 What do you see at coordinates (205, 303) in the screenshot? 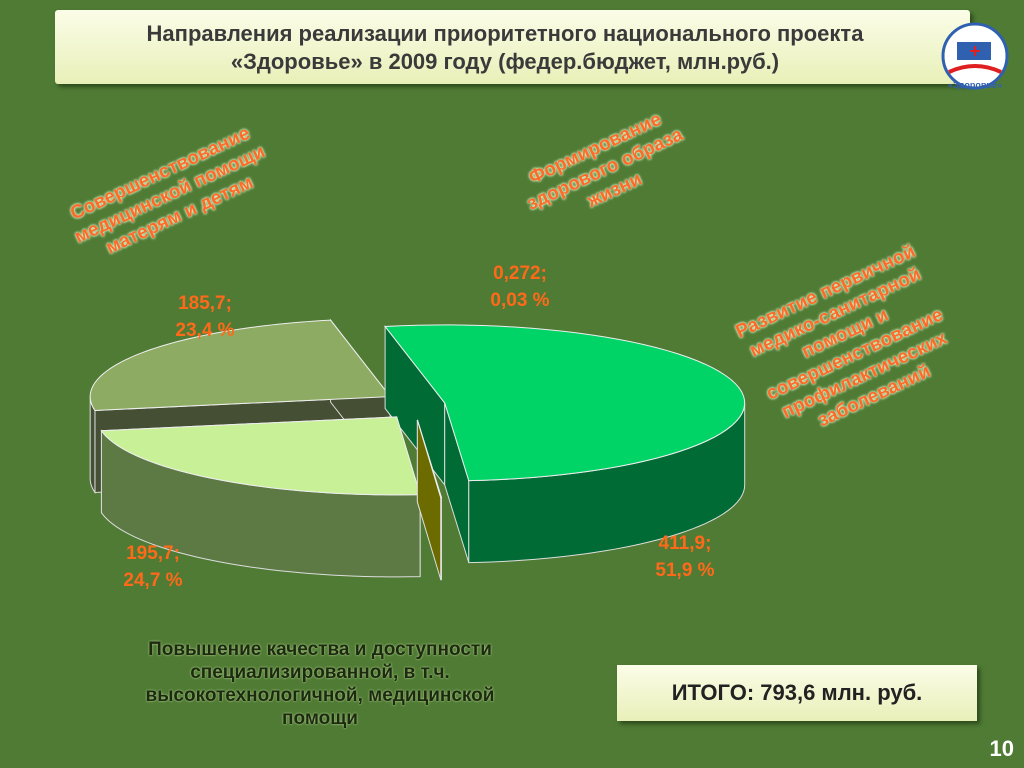
I see `value-label: 185,7;` at bounding box center [205, 303].